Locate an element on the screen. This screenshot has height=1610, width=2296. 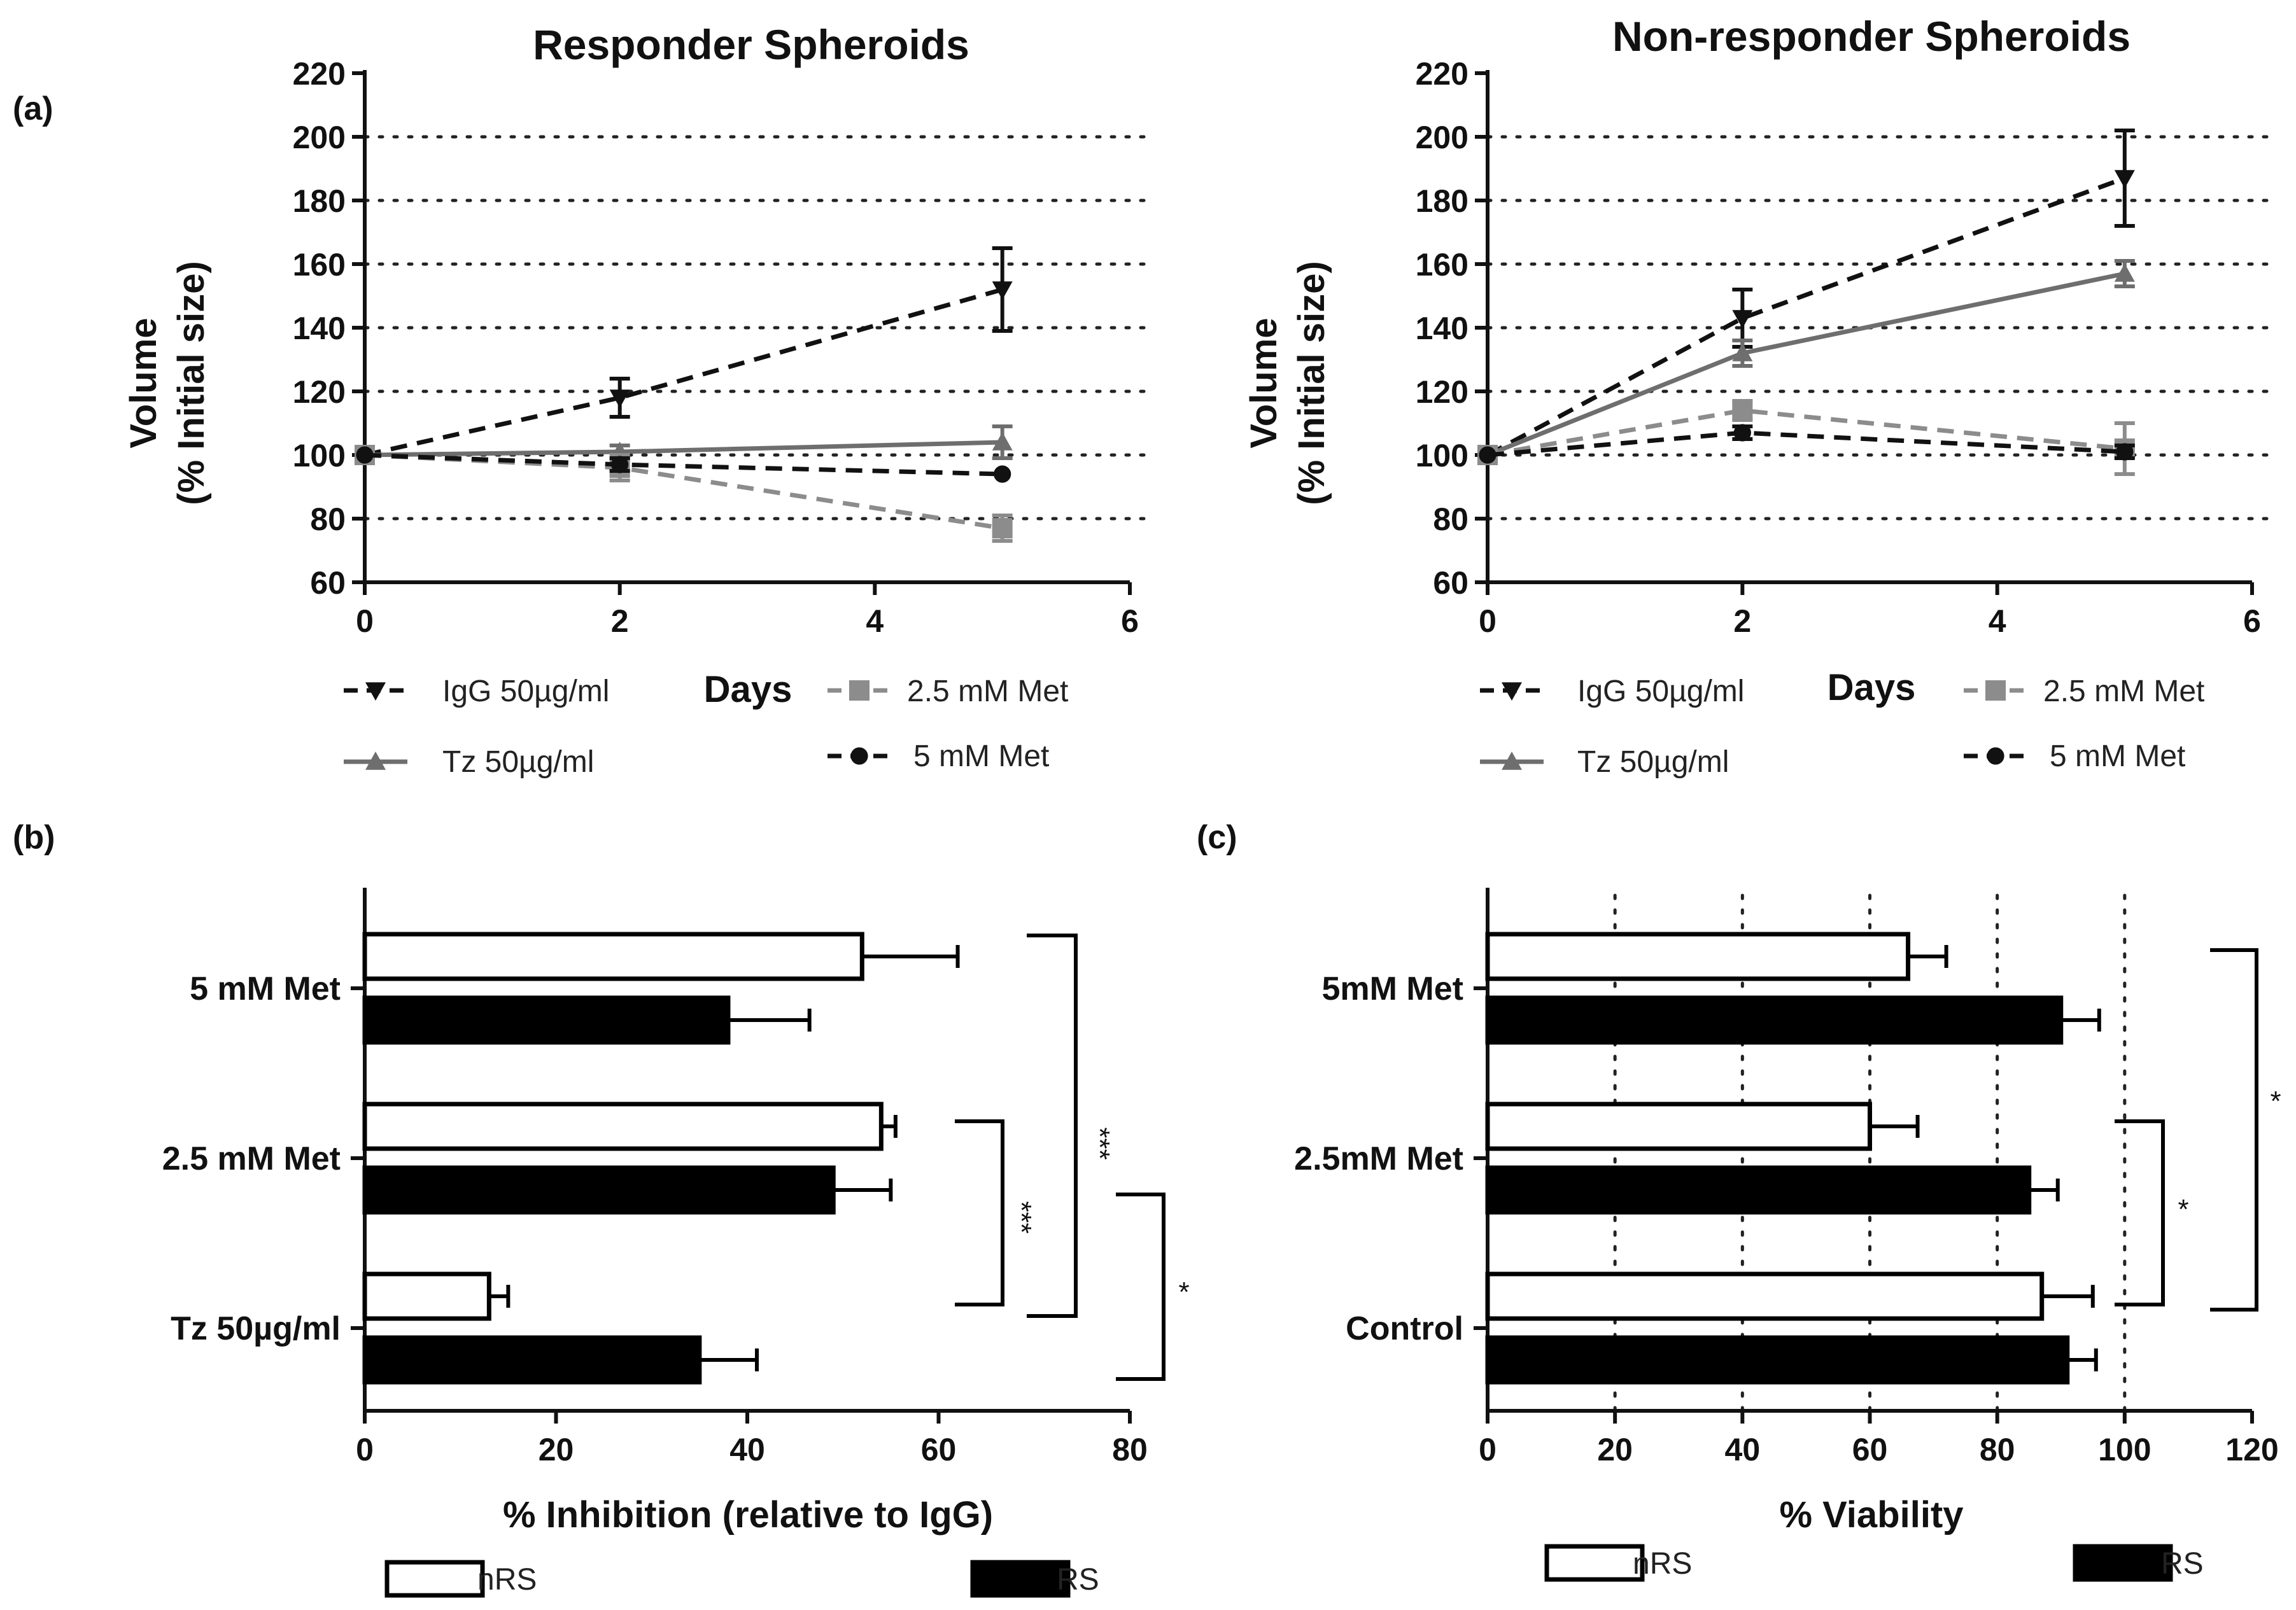
y-tick-label: 160 is located at coordinates (1442, 265).